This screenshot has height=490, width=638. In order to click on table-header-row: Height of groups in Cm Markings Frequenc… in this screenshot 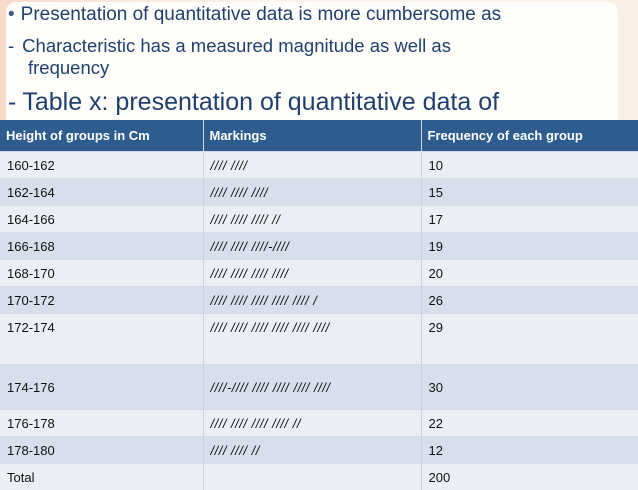, I will do `click(319, 136)`.